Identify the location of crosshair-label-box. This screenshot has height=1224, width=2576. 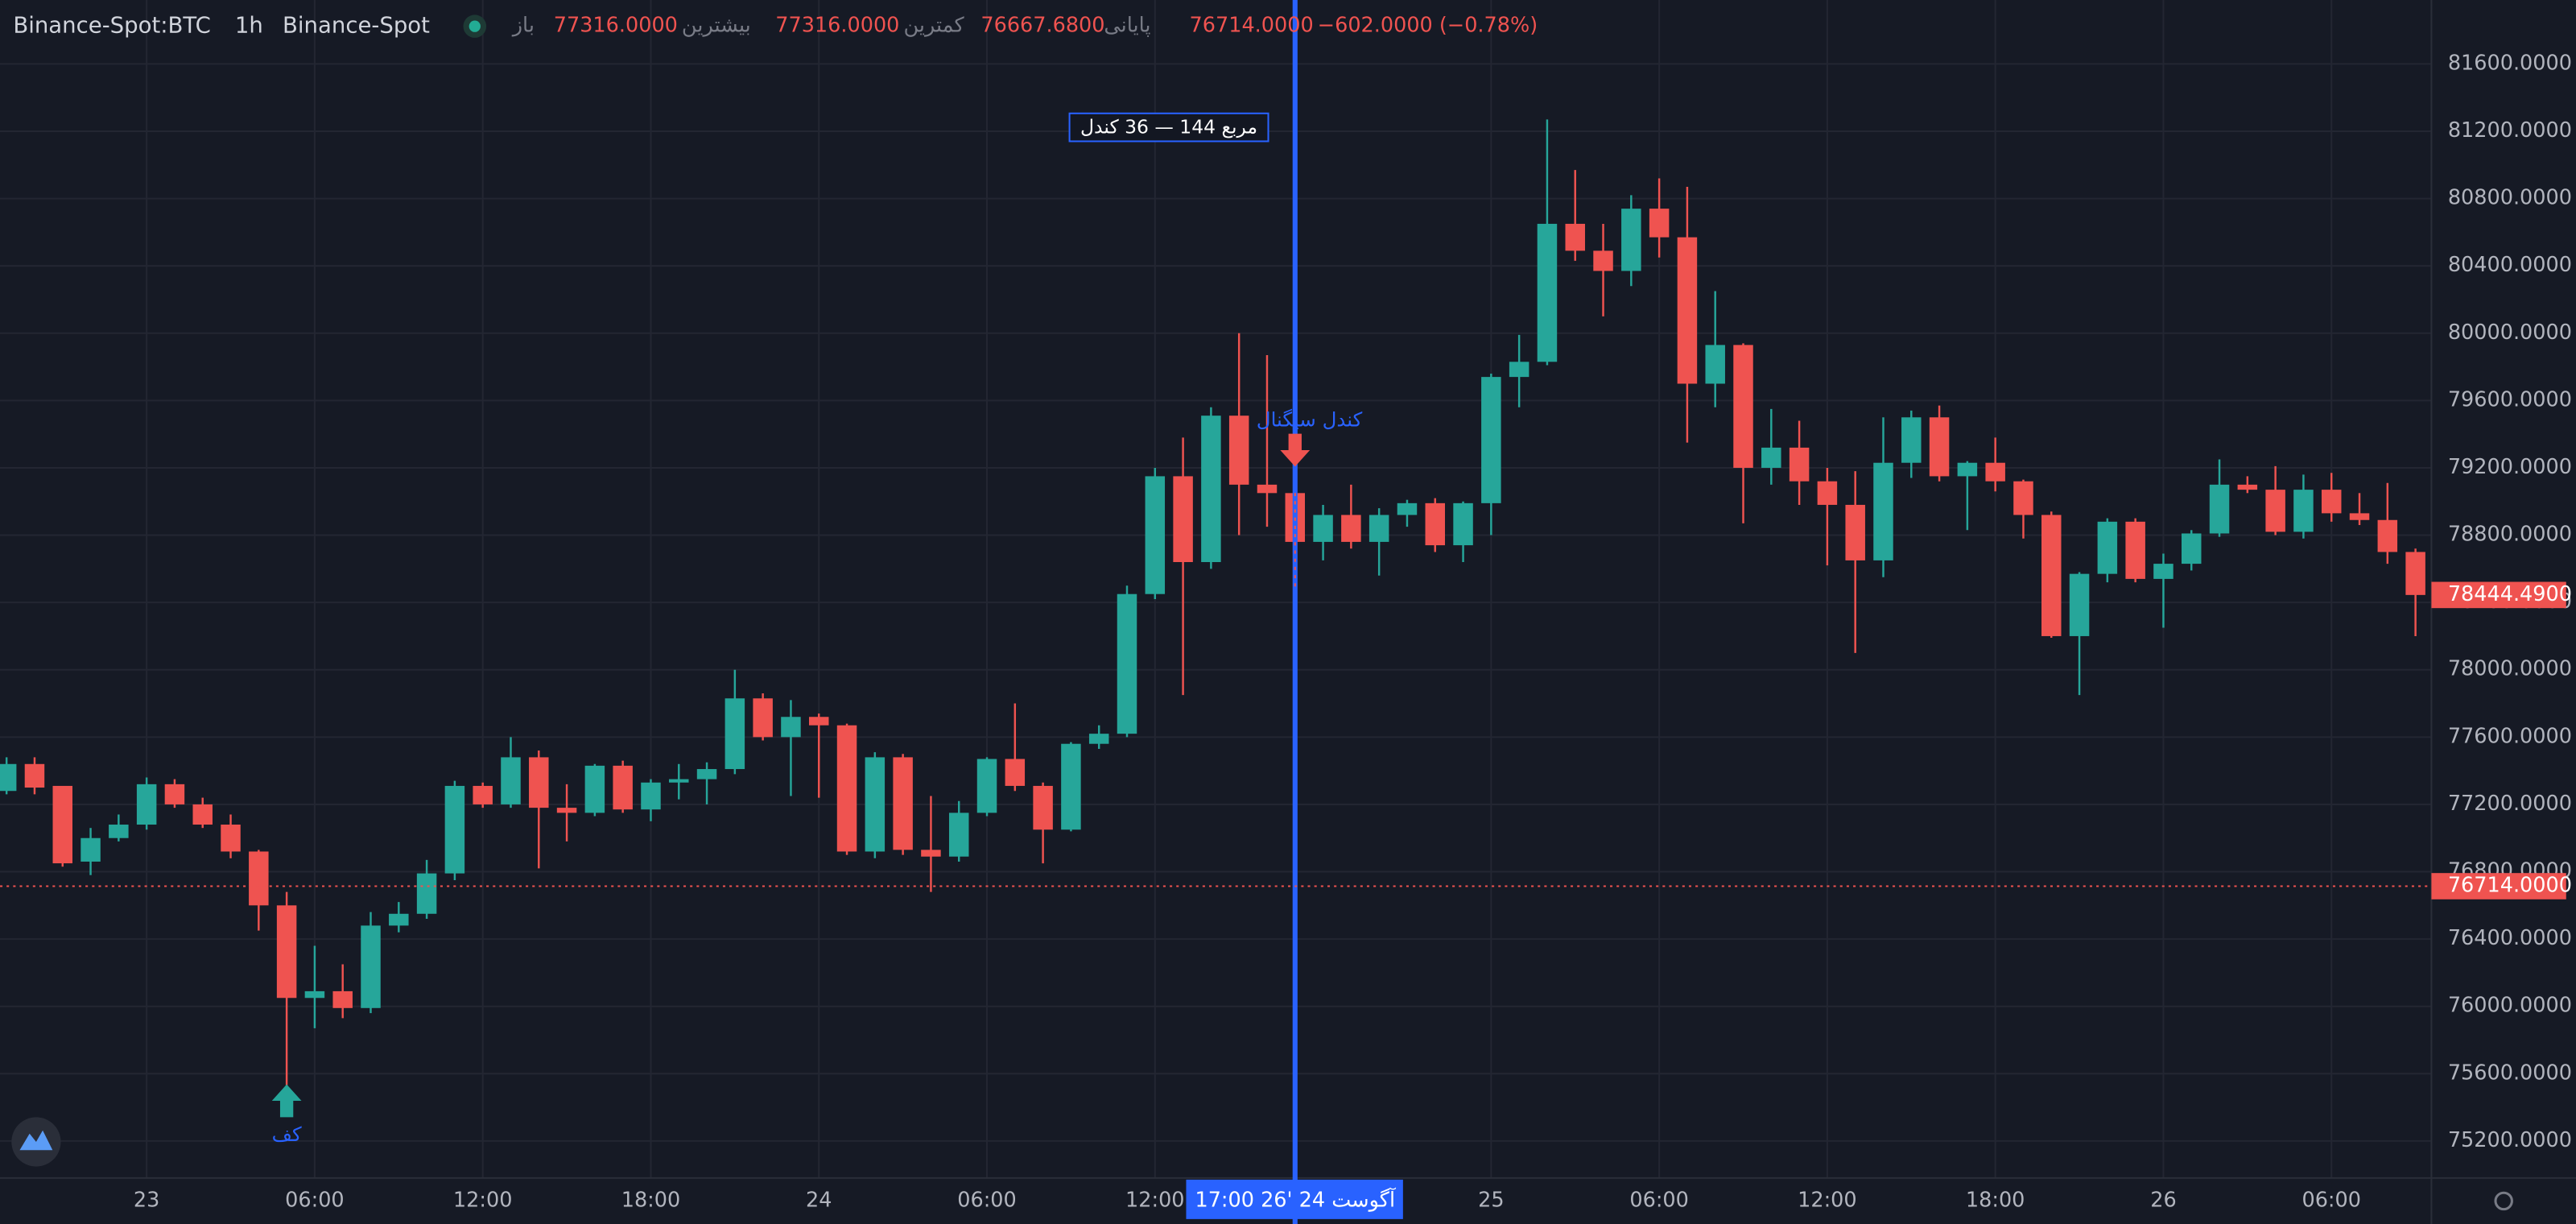
(1294, 1199).